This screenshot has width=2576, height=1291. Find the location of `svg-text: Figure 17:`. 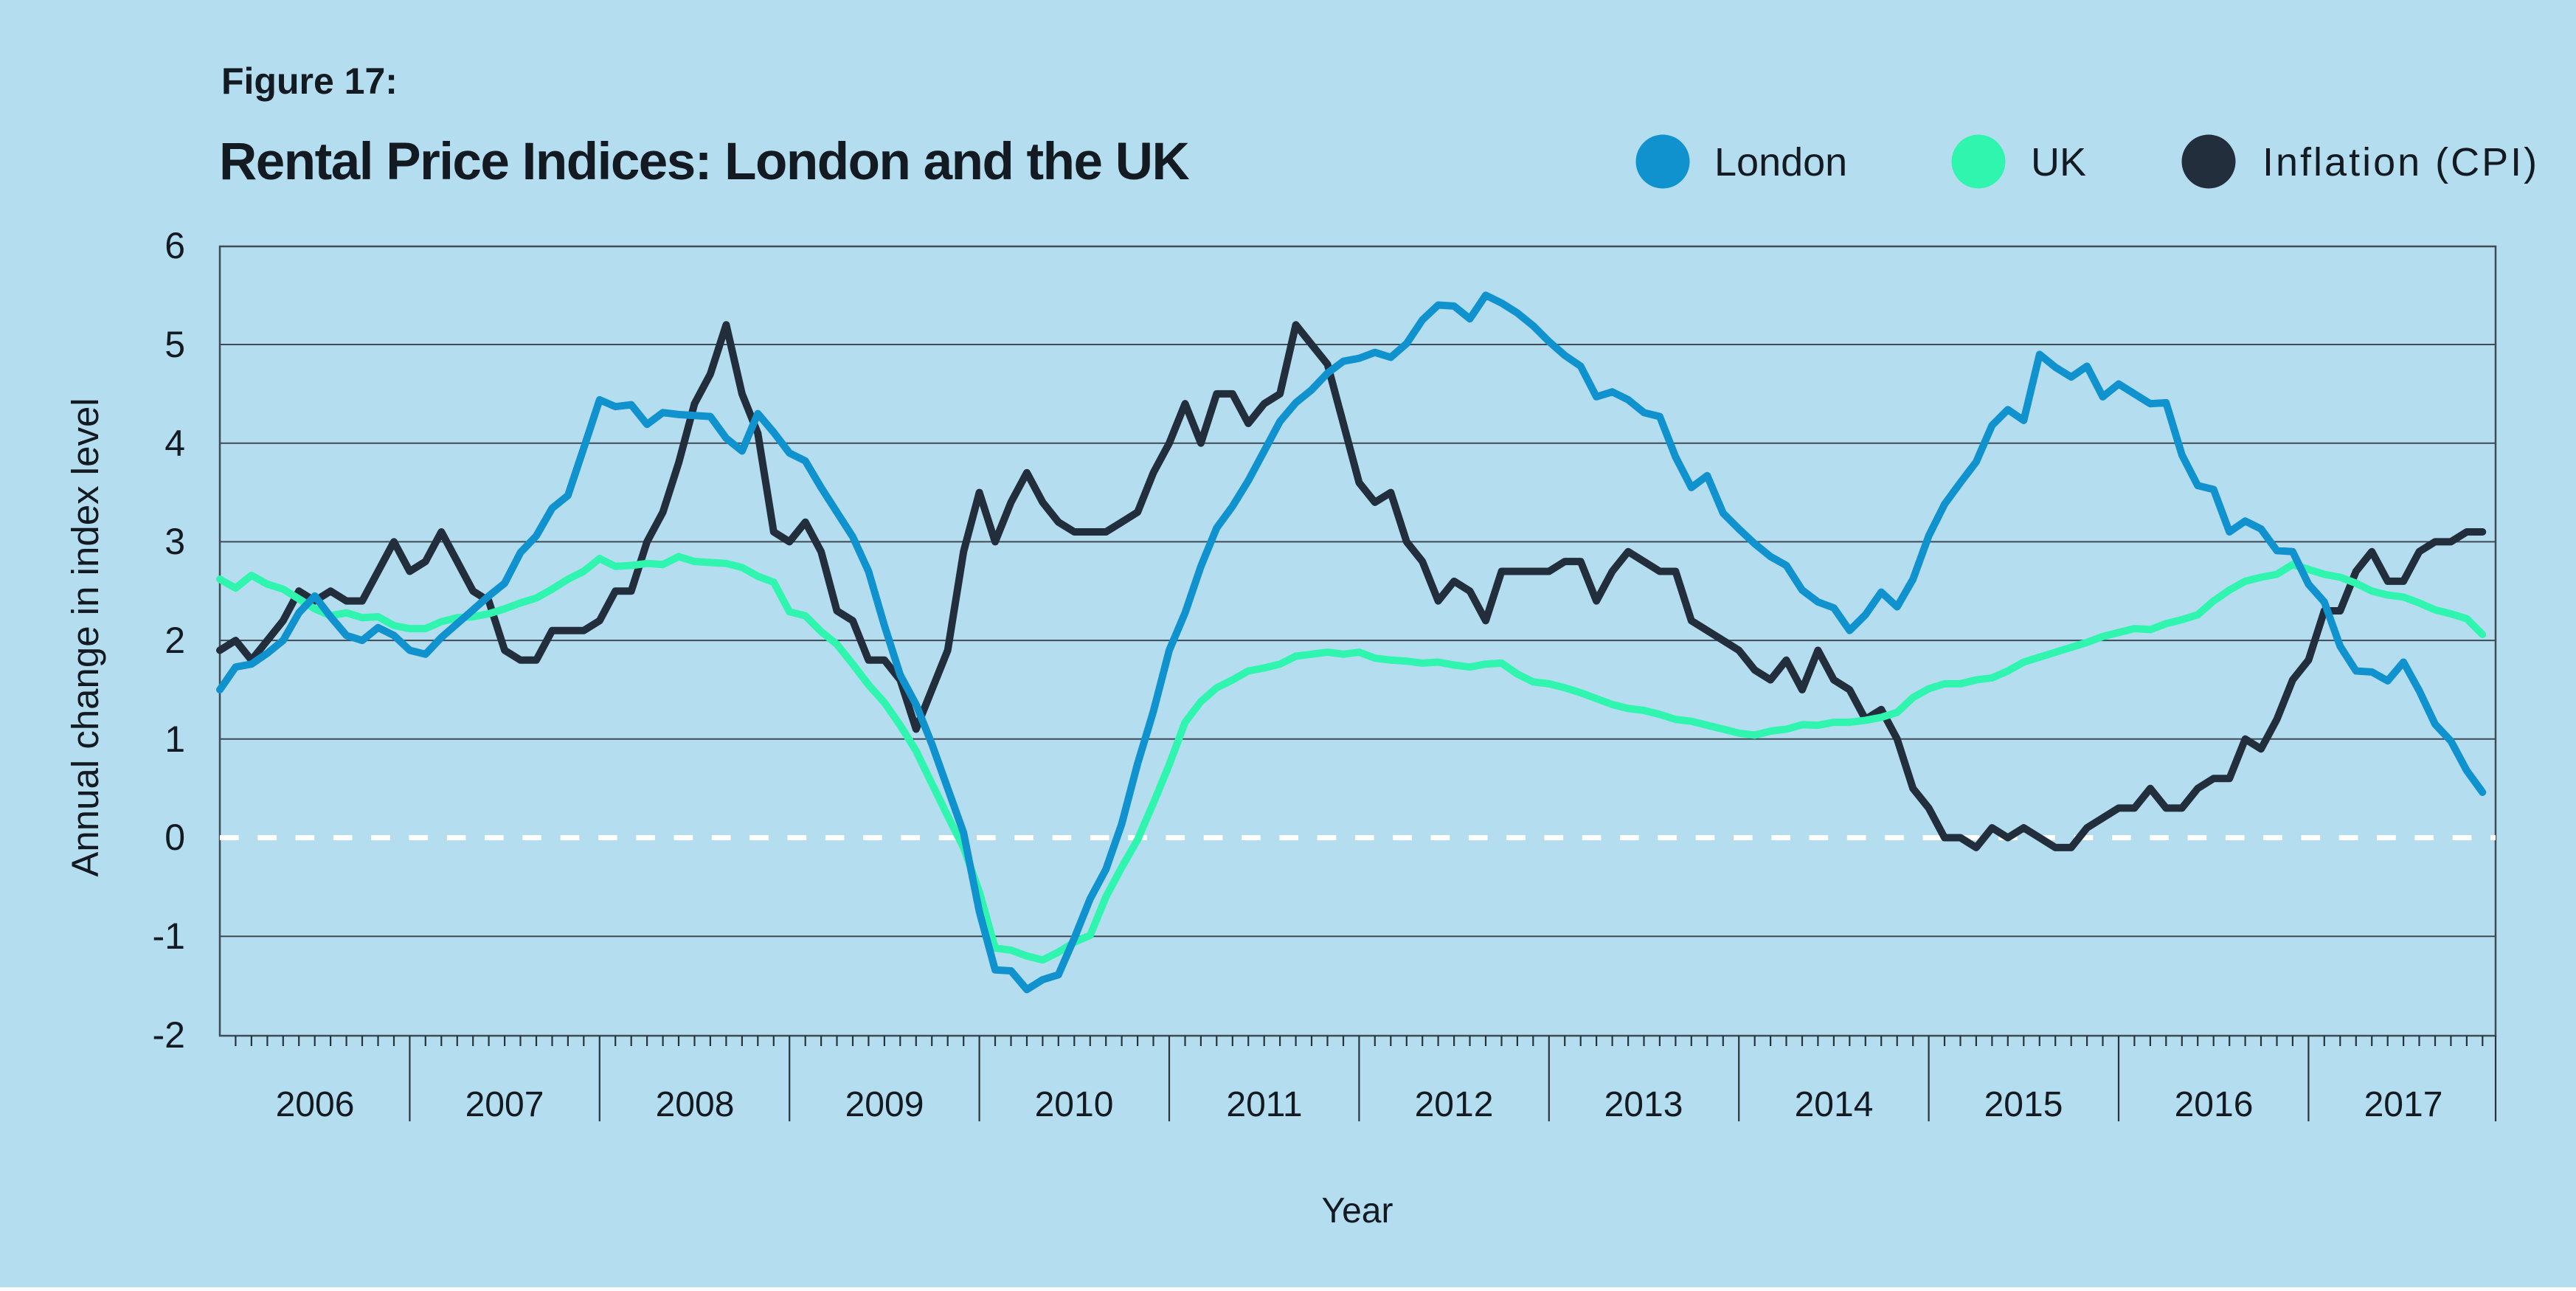

svg-text: Figure 17: is located at coordinates (309, 81).